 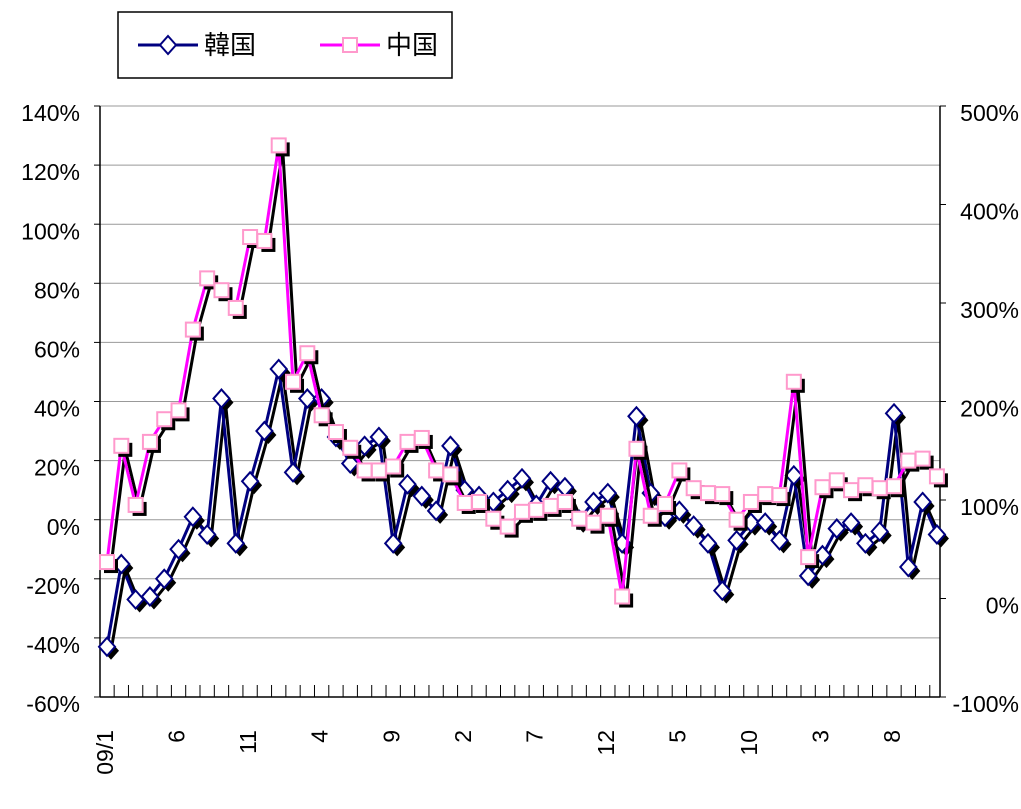 I want to click on y2-tick-label: 300%, so click(x=989, y=310).